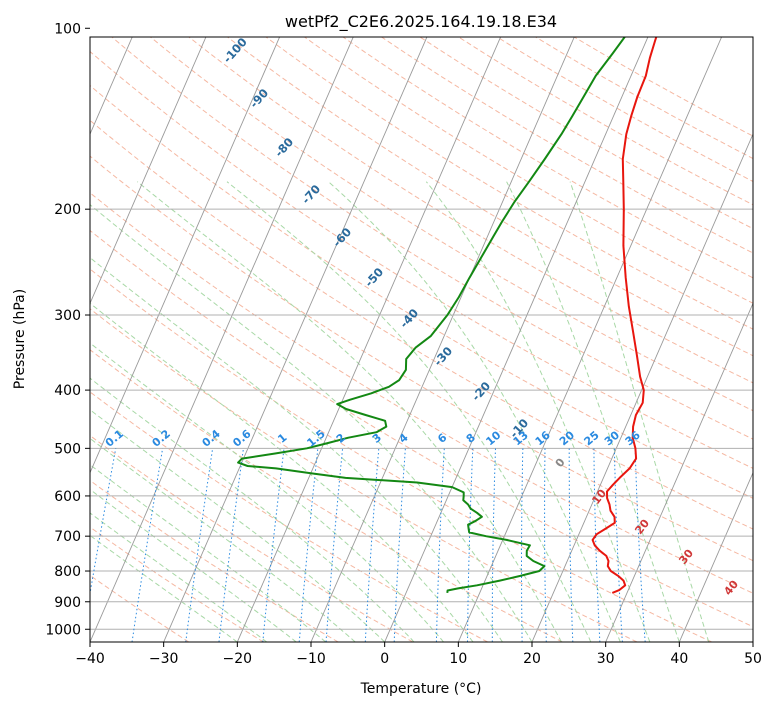  Describe the element at coordinates (67, 210) in the screenshot. I see `y-tick-label: 200` at that location.